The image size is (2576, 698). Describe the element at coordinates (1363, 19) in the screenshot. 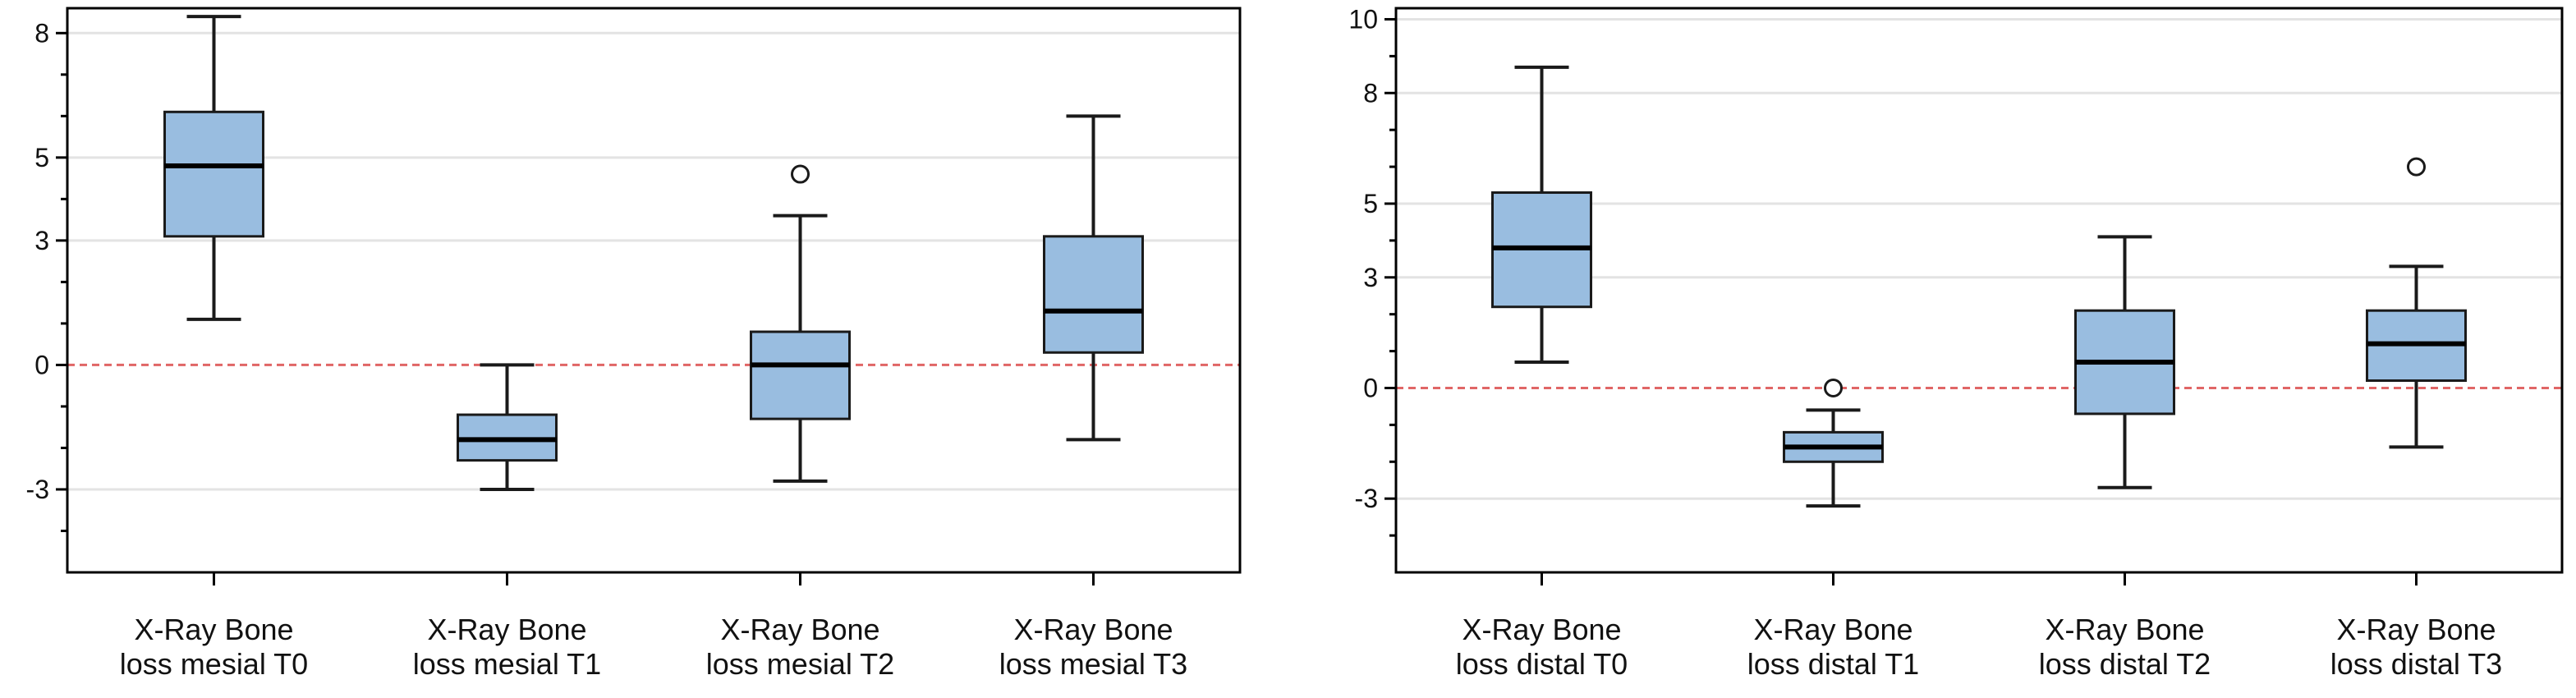

I see `y-tick-label: 10` at that location.